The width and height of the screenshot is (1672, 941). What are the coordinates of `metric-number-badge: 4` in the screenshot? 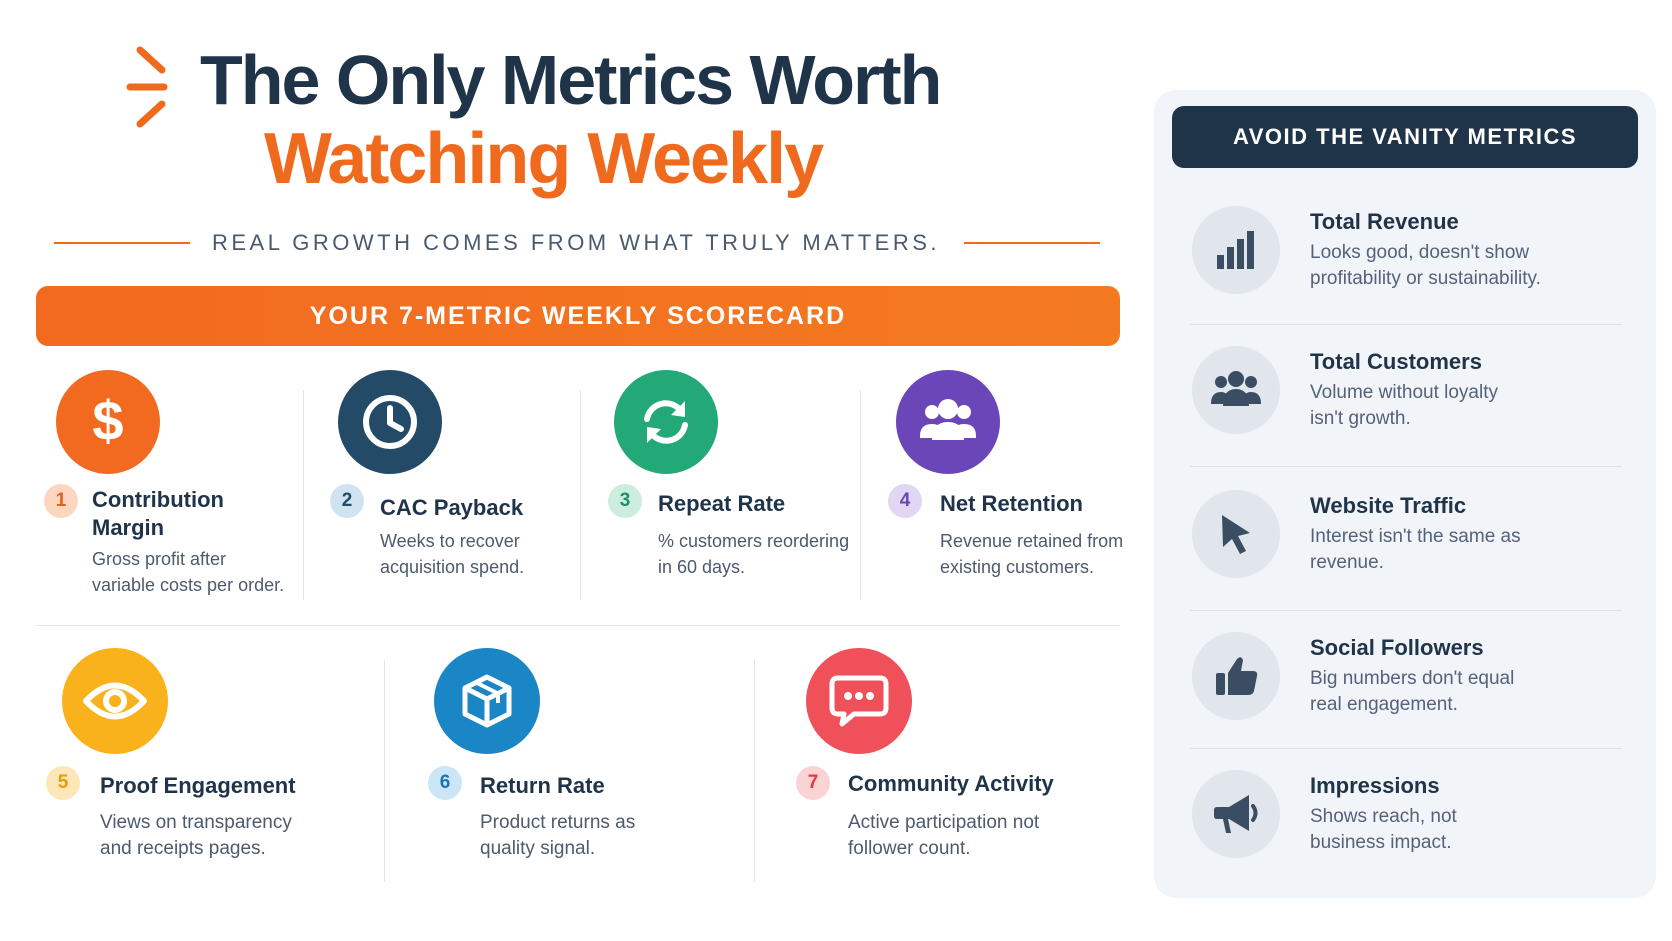 It's located at (905, 501).